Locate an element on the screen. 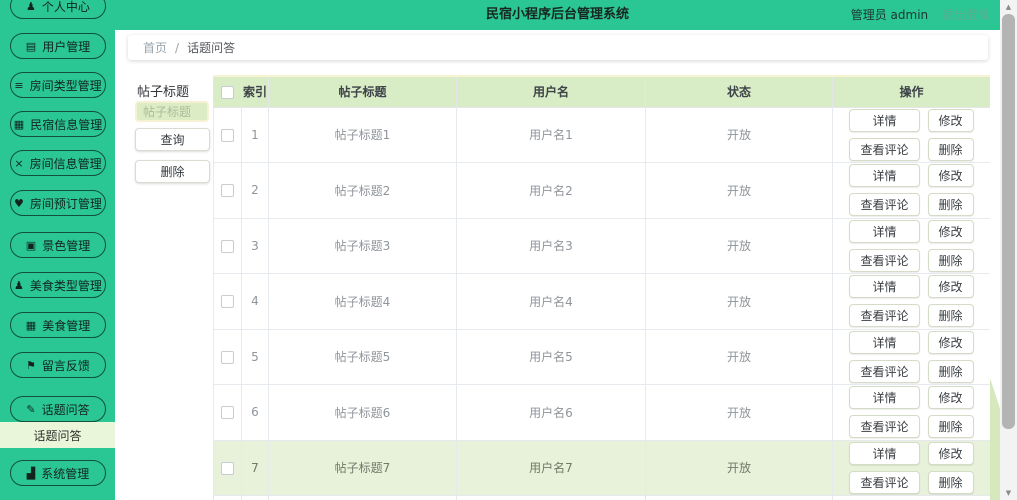 The height and width of the screenshot is (500, 1017). cell-index: 5 is located at coordinates (255, 356).